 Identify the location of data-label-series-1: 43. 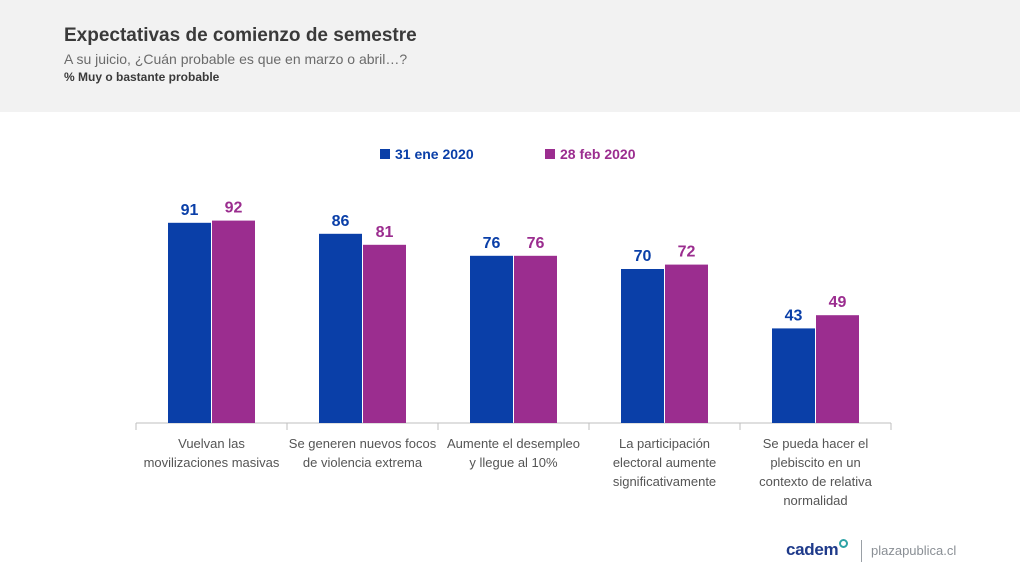
(794, 315).